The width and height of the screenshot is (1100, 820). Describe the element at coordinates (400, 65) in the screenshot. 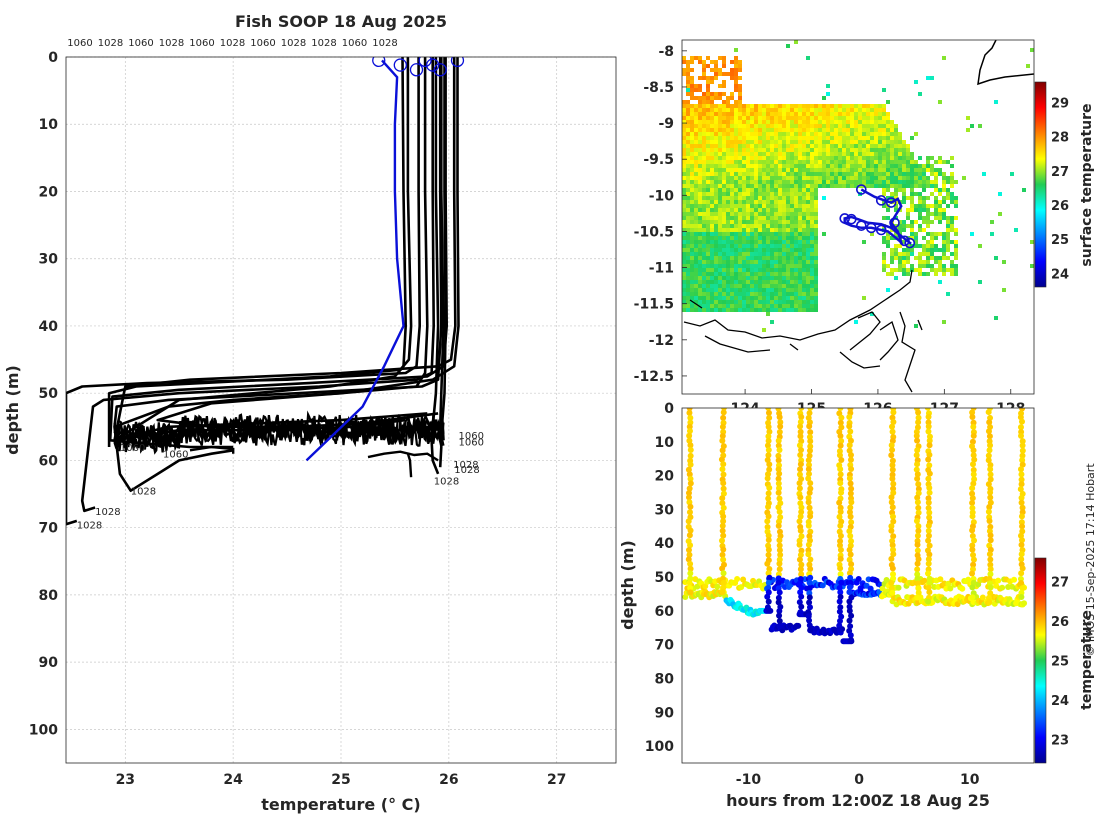

I see `surface-marker` at that location.